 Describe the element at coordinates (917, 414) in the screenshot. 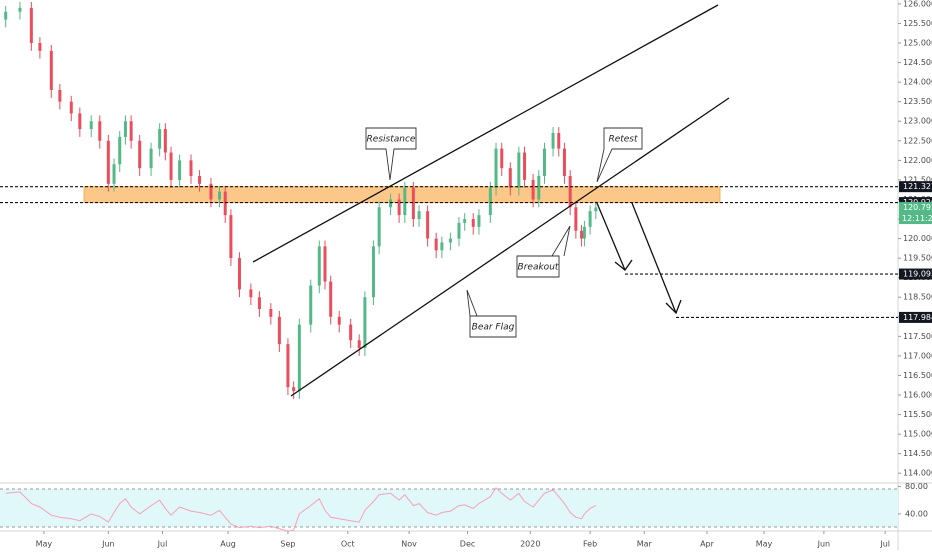

I see `y-tick-label: 115.500` at that location.